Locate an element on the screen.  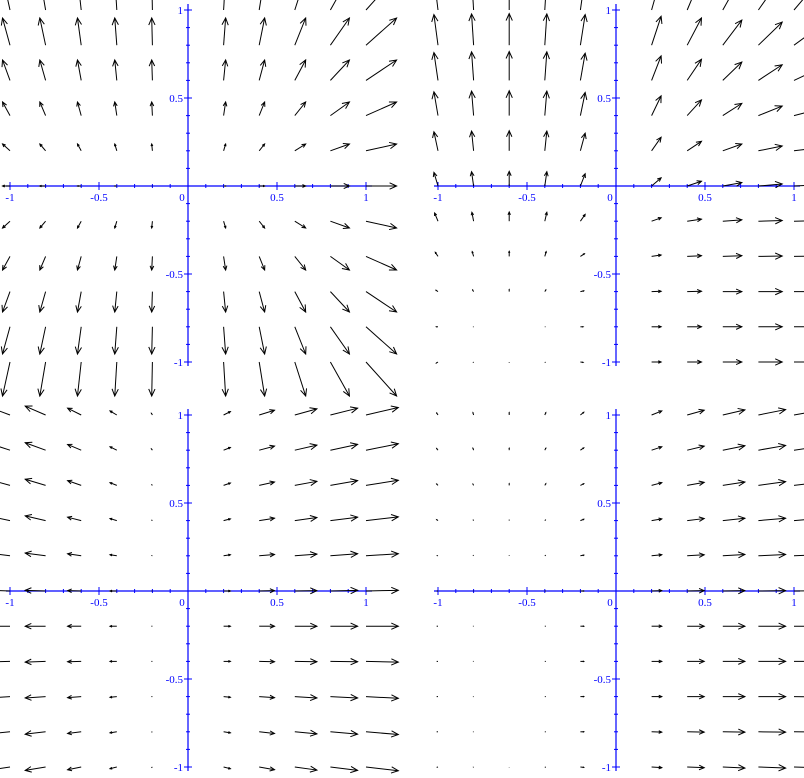
x-tick-label: -1 is located at coordinates (9, 603).